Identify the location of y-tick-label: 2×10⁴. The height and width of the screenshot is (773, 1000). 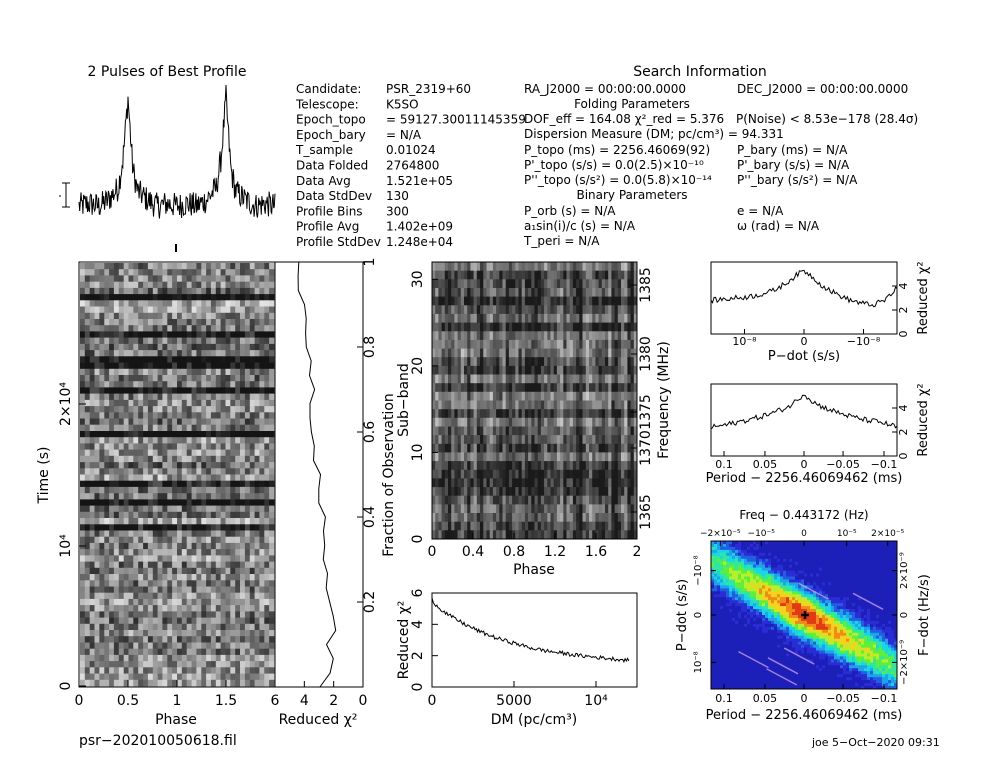
(66, 404).